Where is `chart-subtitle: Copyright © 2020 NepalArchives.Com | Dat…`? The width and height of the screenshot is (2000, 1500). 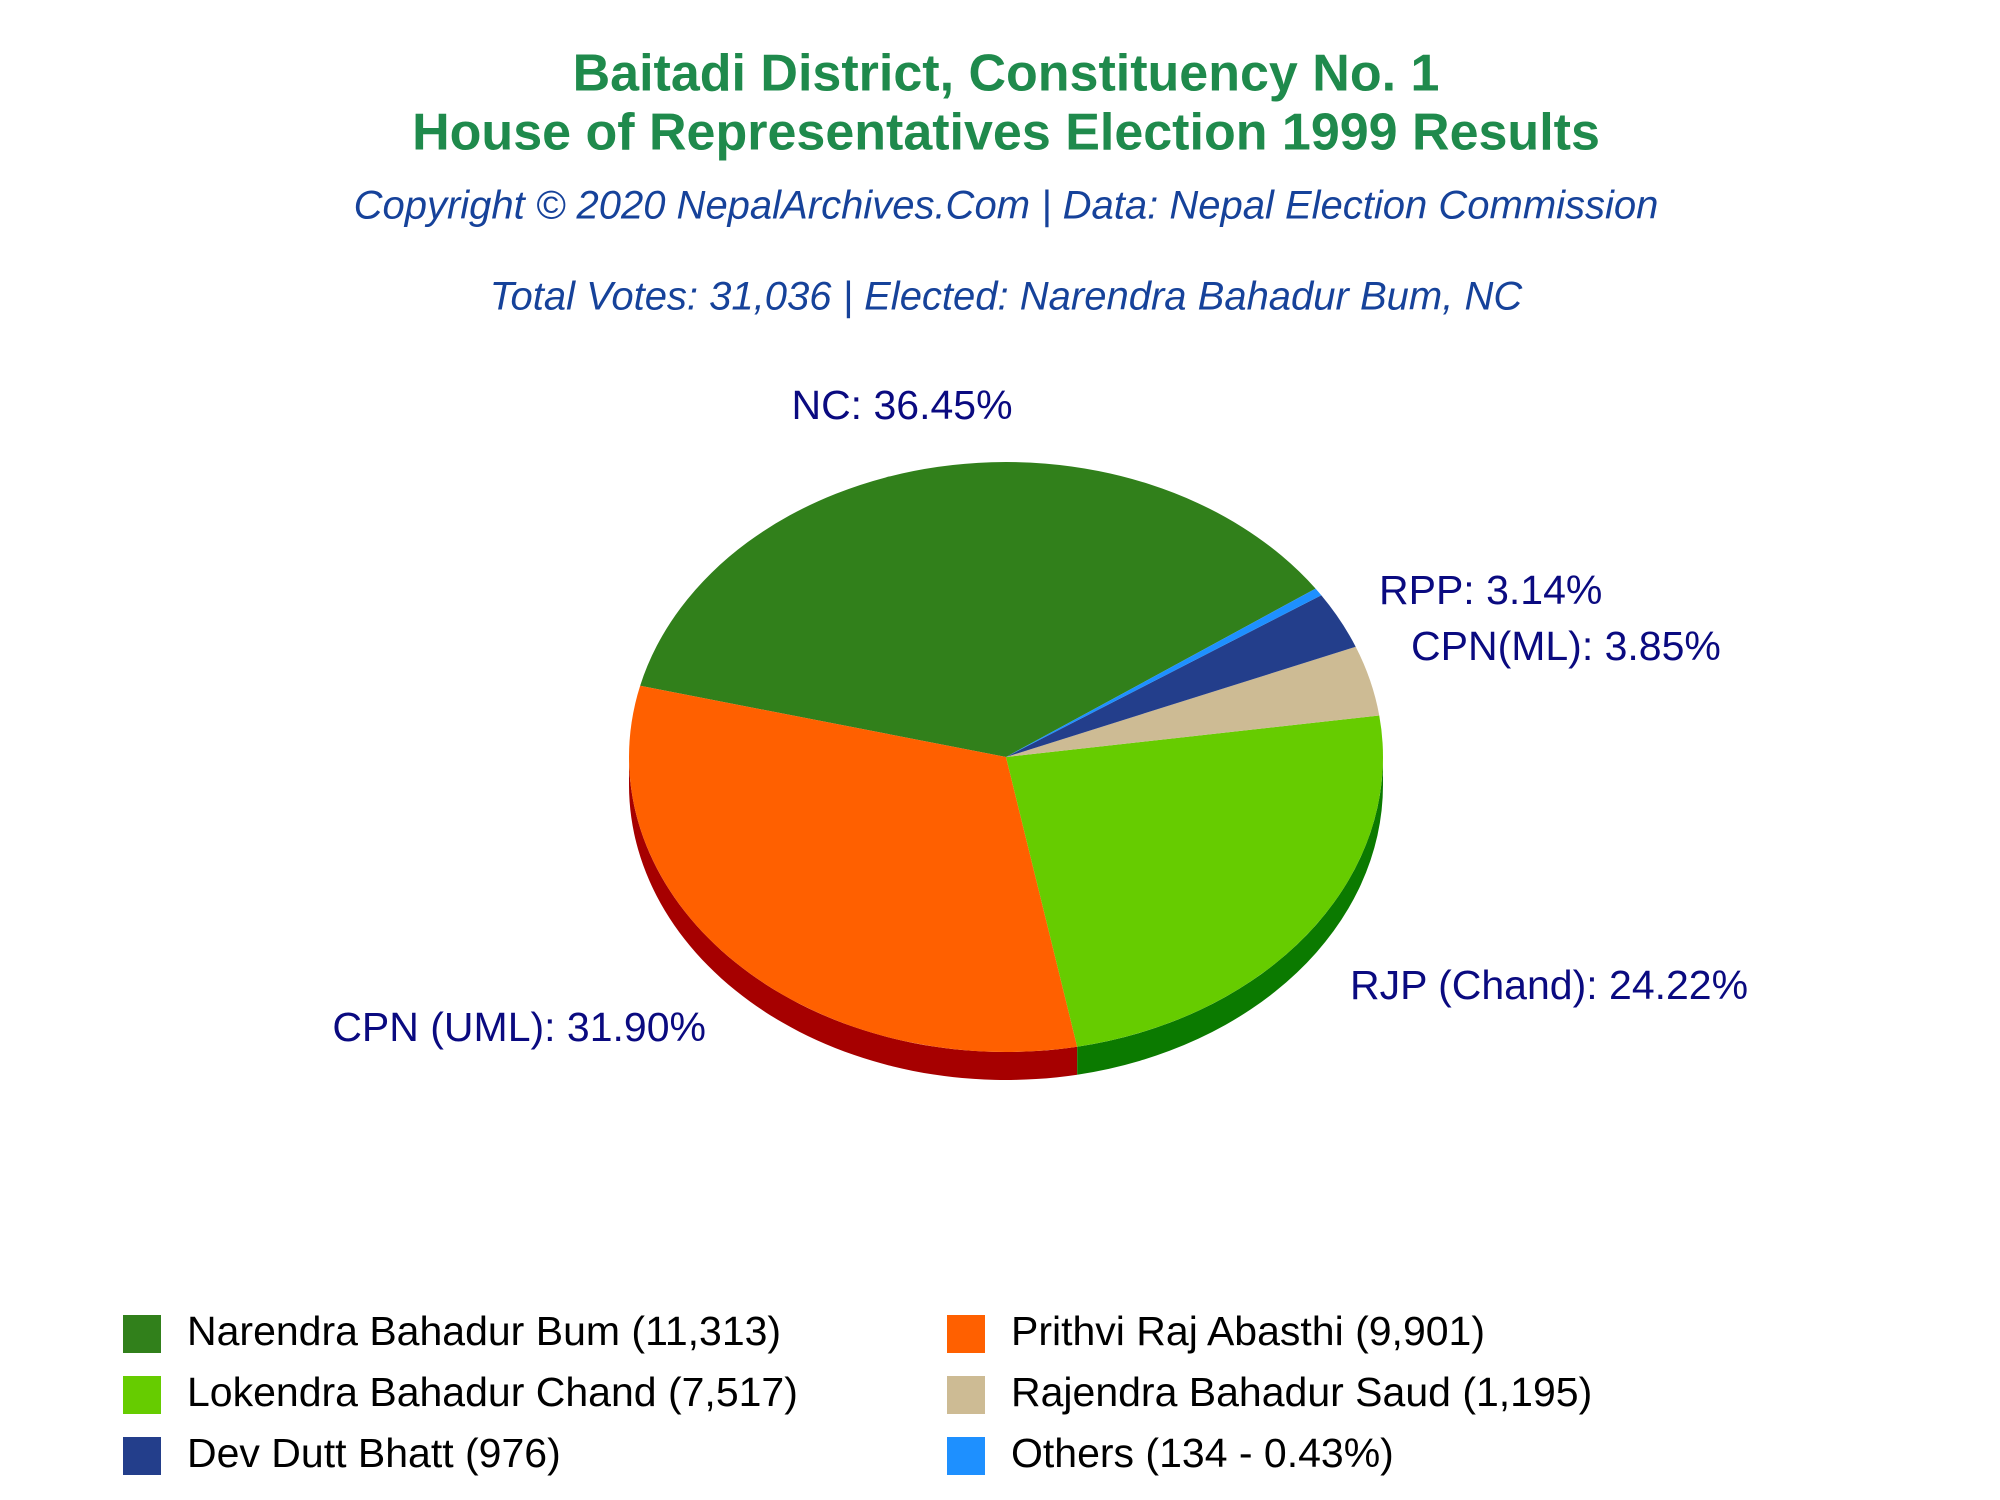
chart-subtitle: Copyright © 2020 NepalArchives.Com | Dat… is located at coordinates (1006, 206).